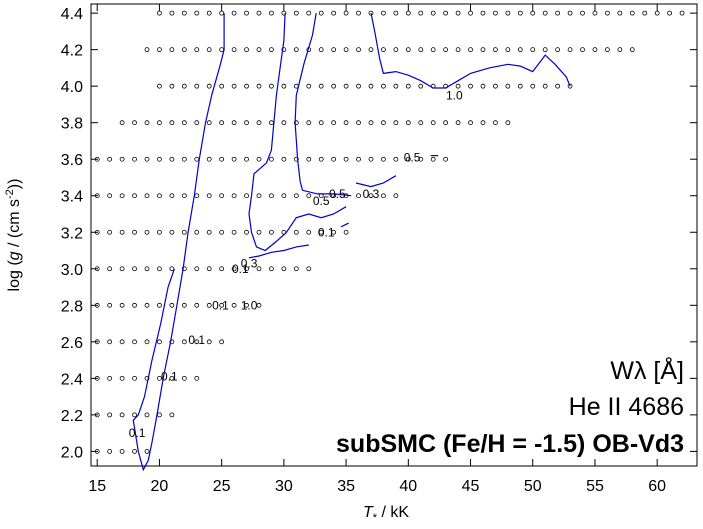 The height and width of the screenshot is (529, 703). I want to click on contour-label: 0.5, so click(337, 194).